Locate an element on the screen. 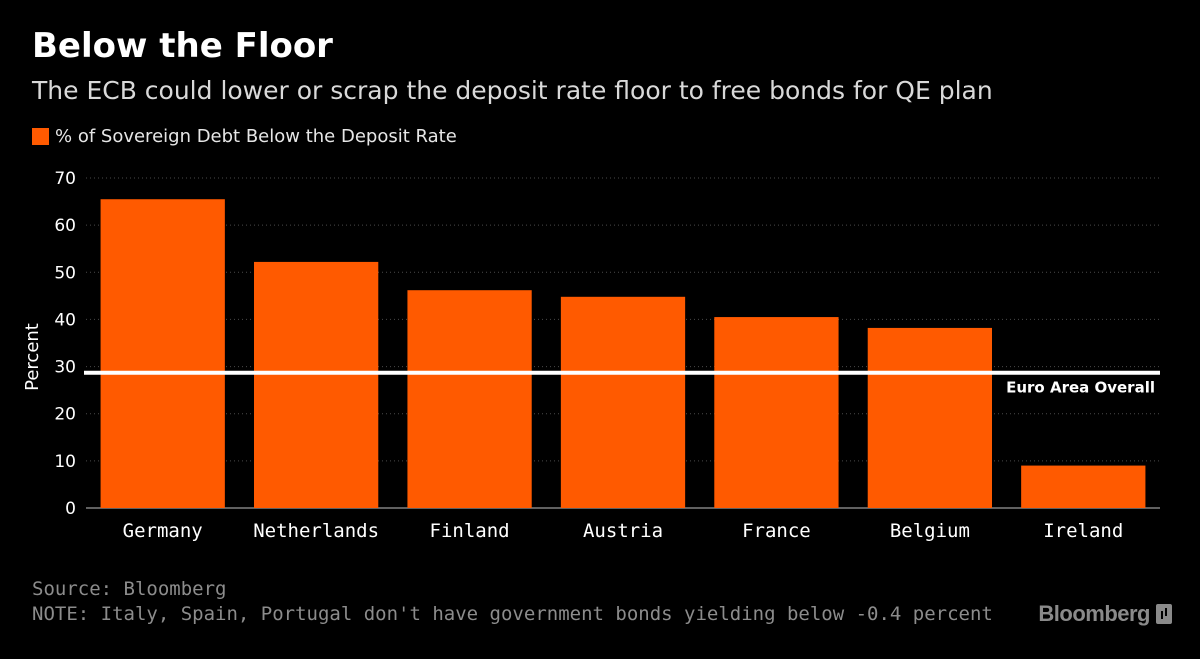 The width and height of the screenshot is (1200, 659). y-tick-label: 10 is located at coordinates (65, 462).